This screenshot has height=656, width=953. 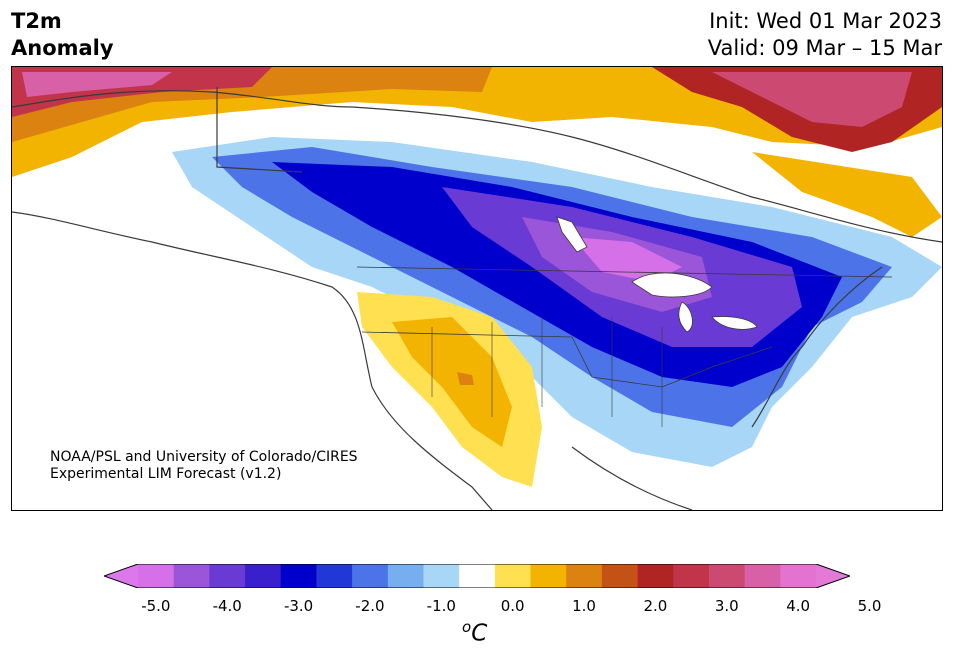 I want to click on colorbar-tick-label: -1.0, so click(x=441, y=606).